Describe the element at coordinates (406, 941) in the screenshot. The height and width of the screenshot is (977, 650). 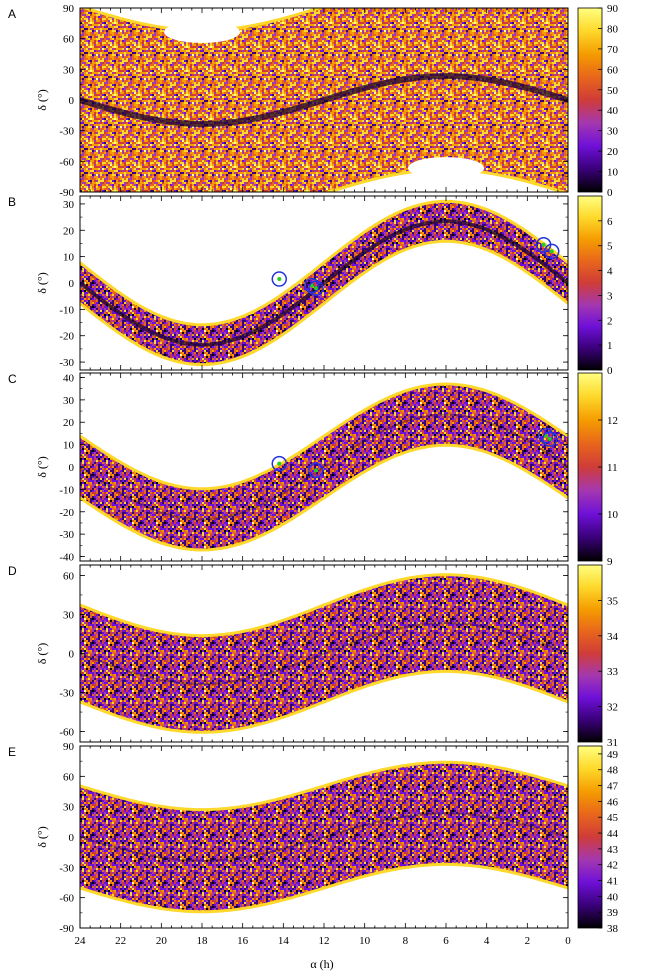
I see `x-tick-label: 8` at that location.